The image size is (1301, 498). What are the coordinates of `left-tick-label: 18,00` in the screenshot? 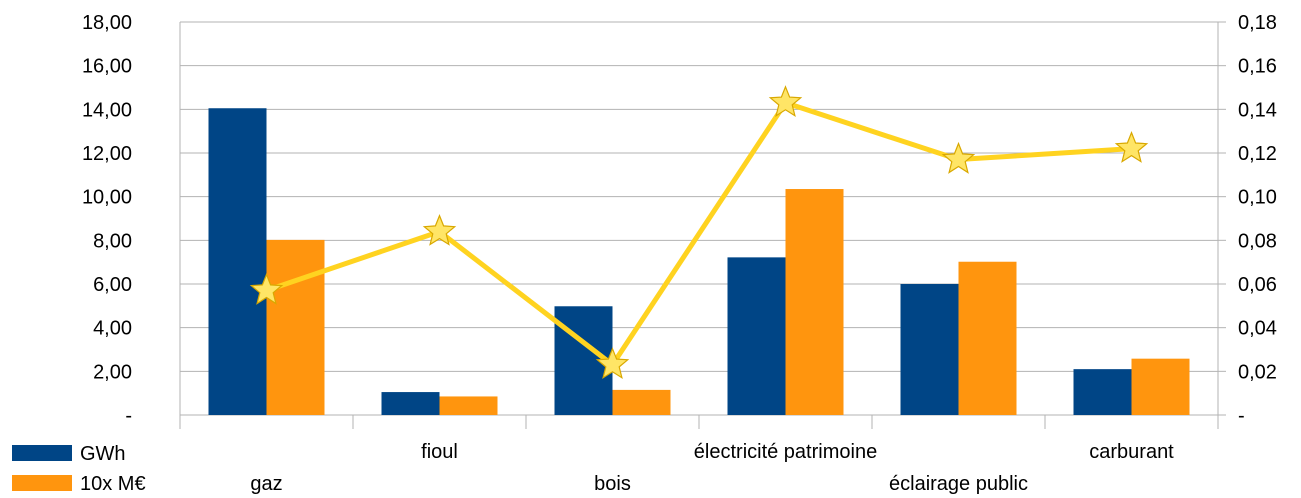 It's located at (107, 23).